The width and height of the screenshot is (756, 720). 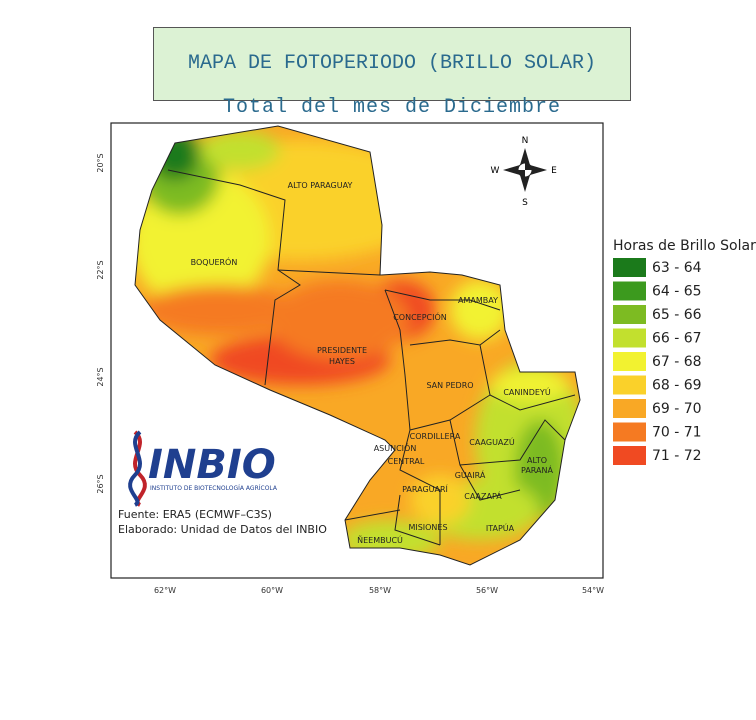 What do you see at coordinates (677, 409) in the screenshot?
I see `legend-label: 69 - 70` at bounding box center [677, 409].